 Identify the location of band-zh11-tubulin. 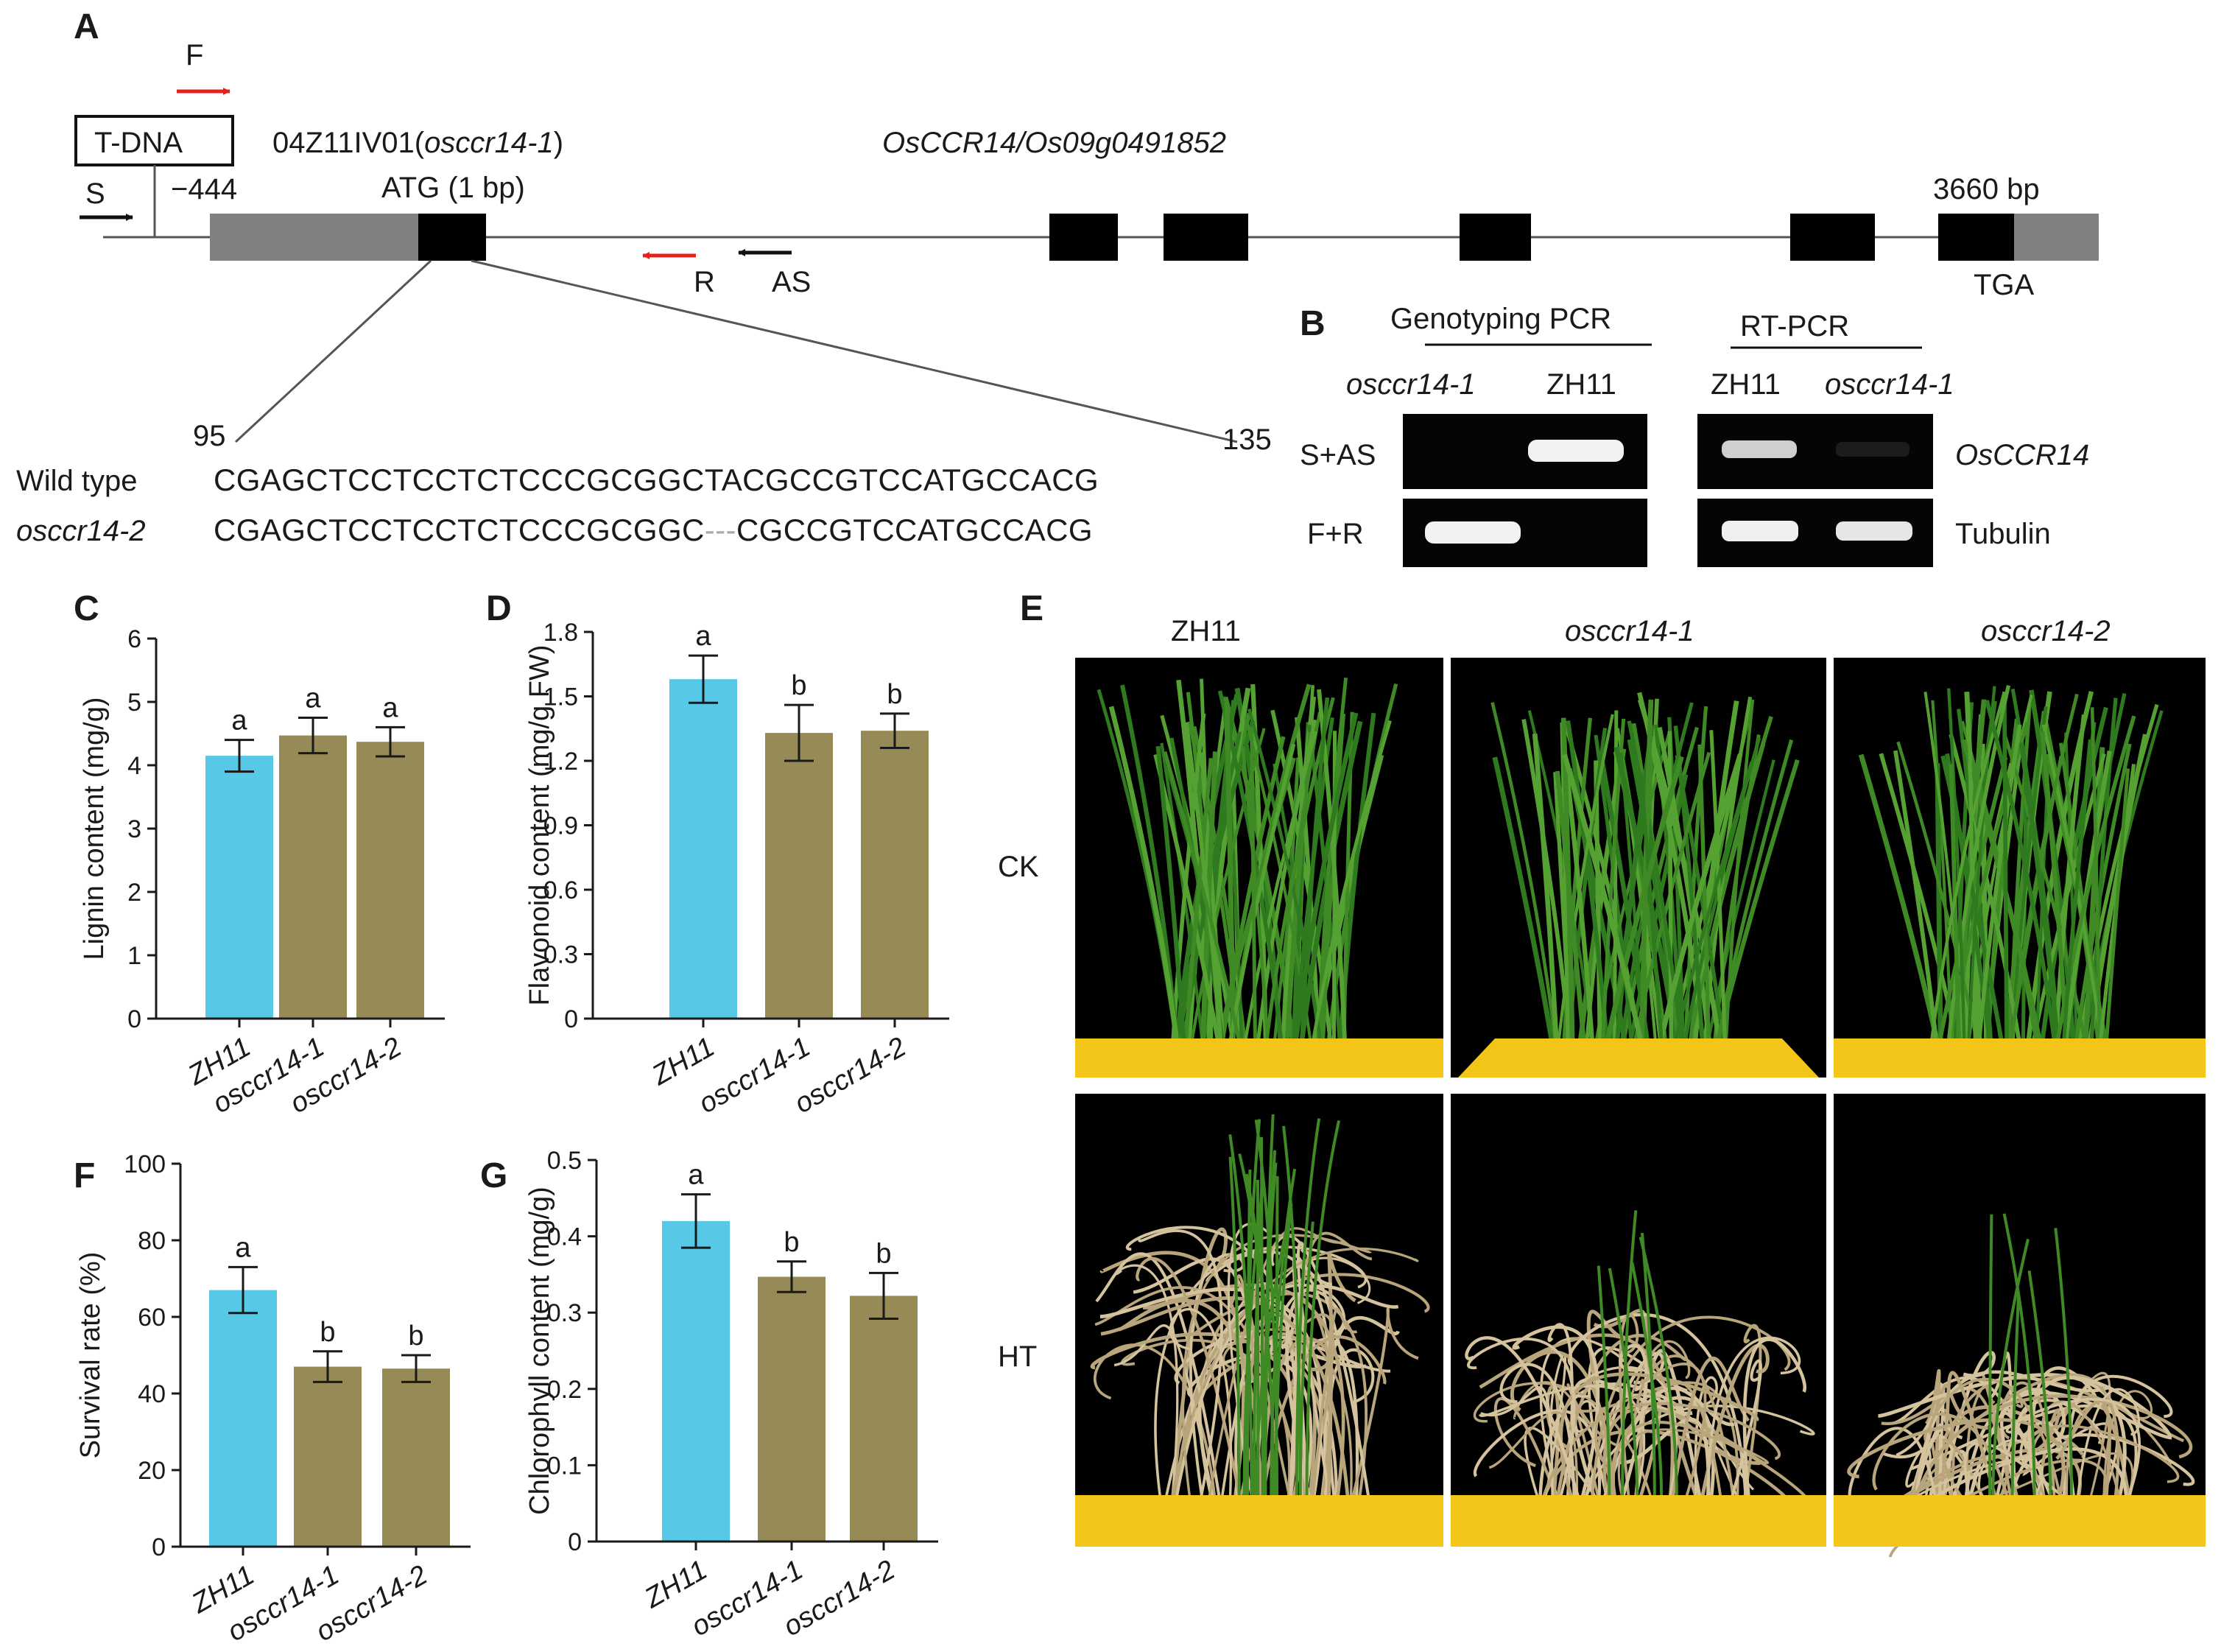
(1760, 531).